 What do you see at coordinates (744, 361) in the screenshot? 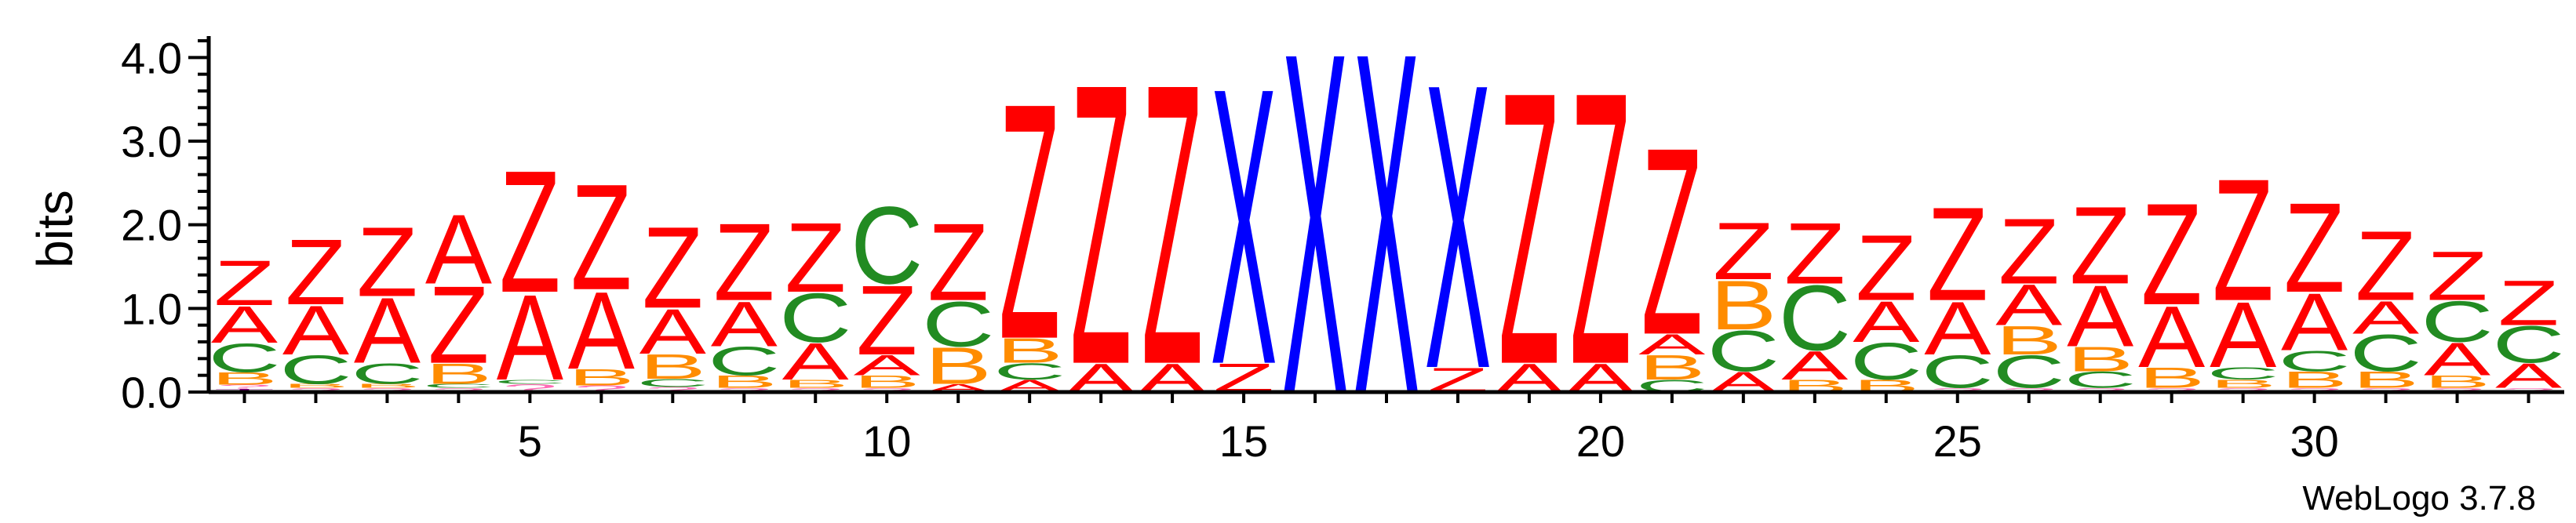
I see `logo-glyph-pos8-C: C` at bounding box center [744, 361].